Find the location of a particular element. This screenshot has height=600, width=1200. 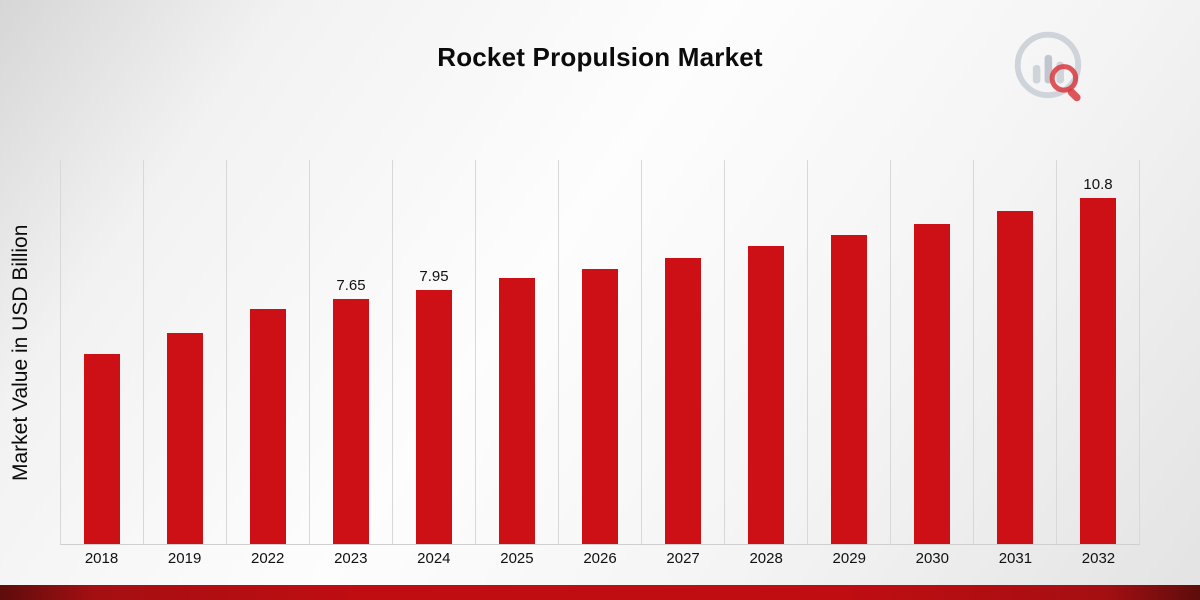

bar-value-label: 7.95 is located at coordinates (434, 276).